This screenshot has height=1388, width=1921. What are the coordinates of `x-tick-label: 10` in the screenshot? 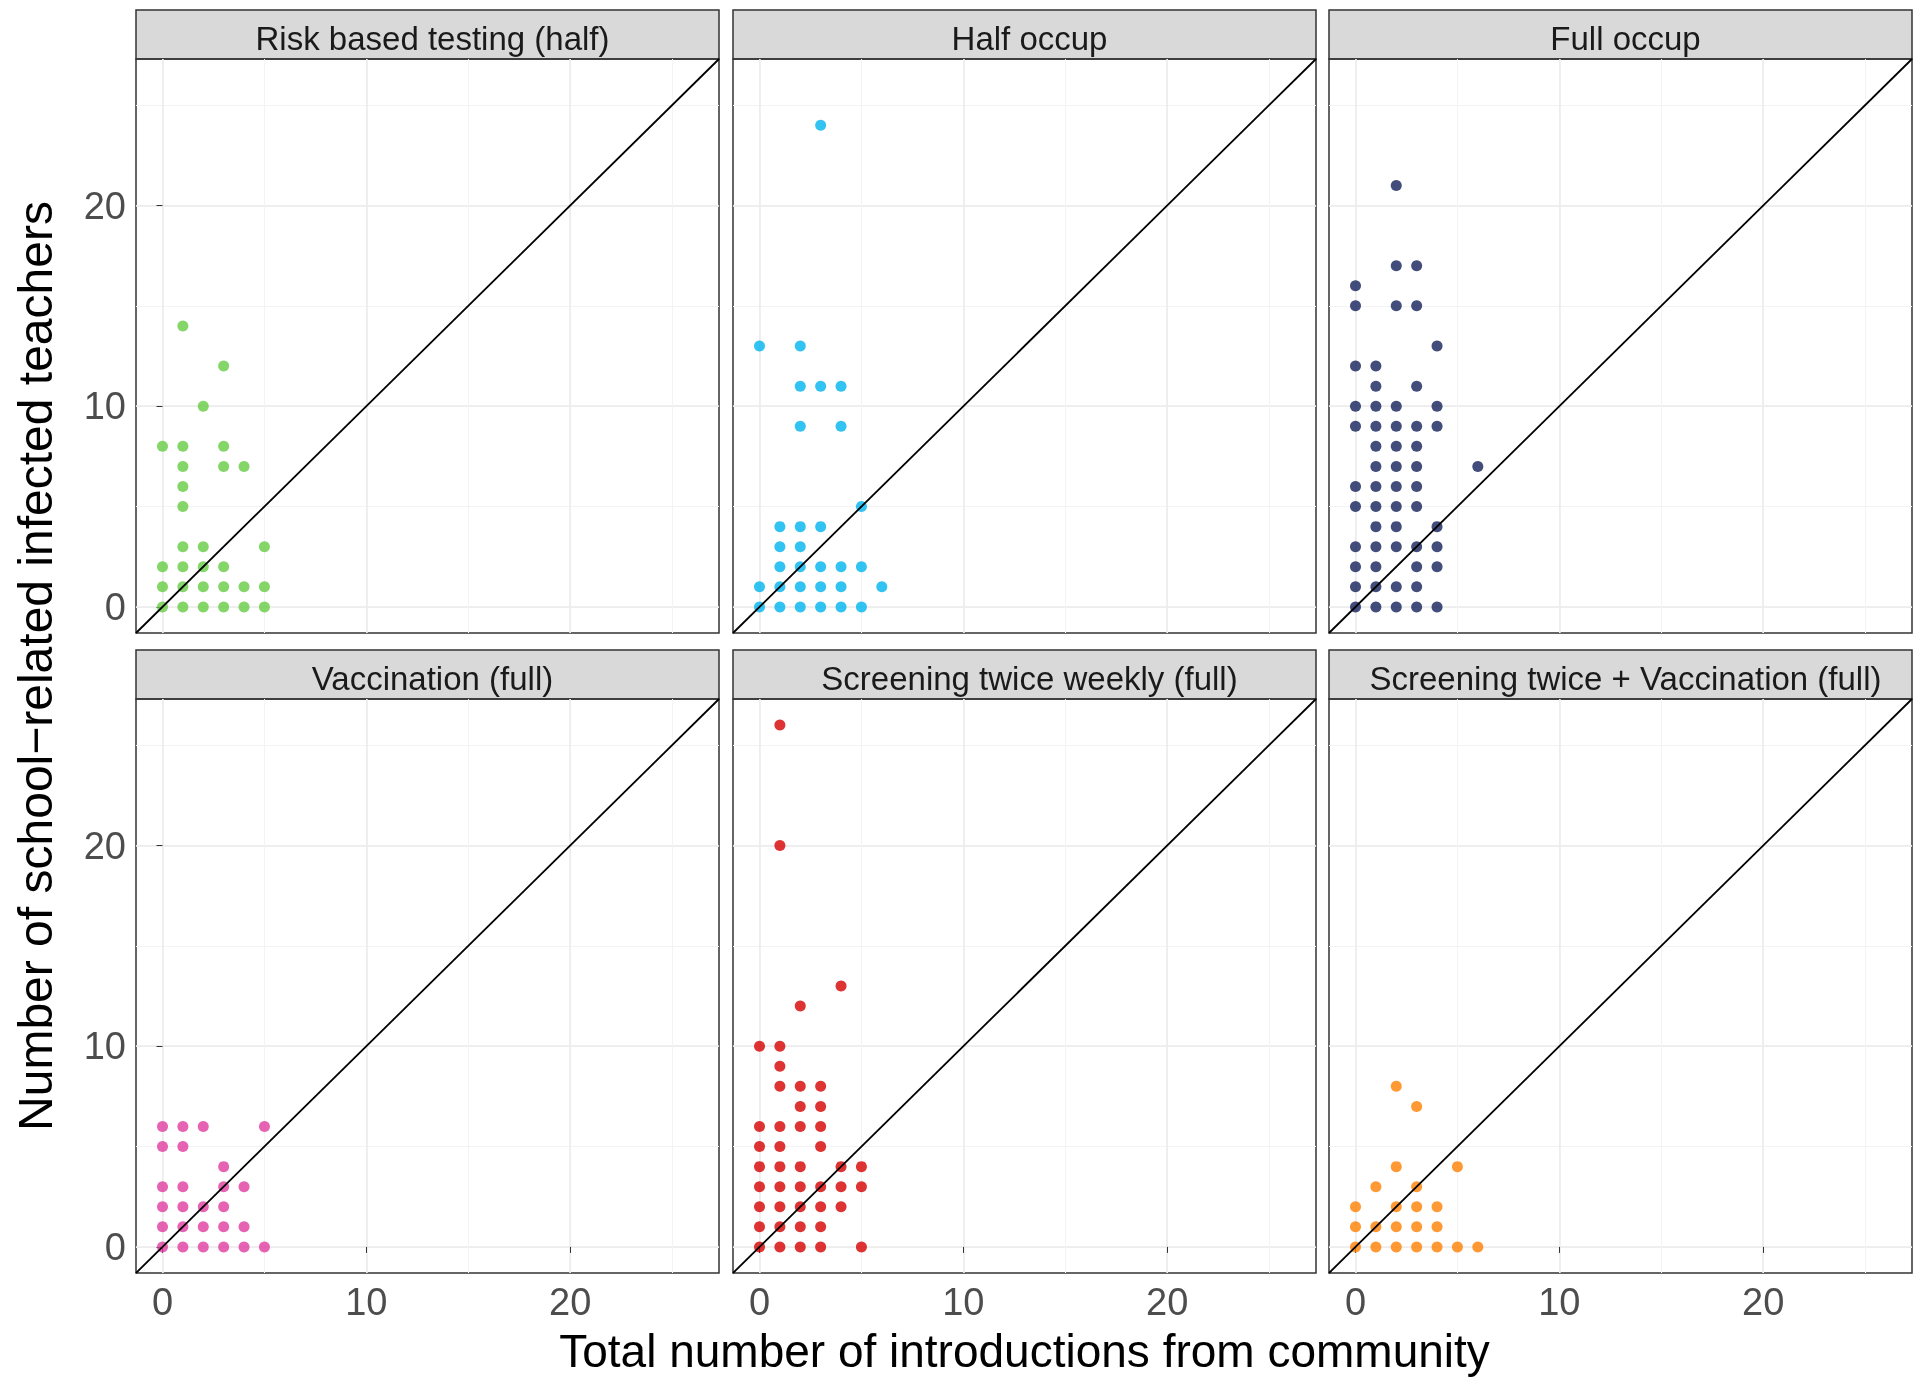 It's located at (963, 1302).